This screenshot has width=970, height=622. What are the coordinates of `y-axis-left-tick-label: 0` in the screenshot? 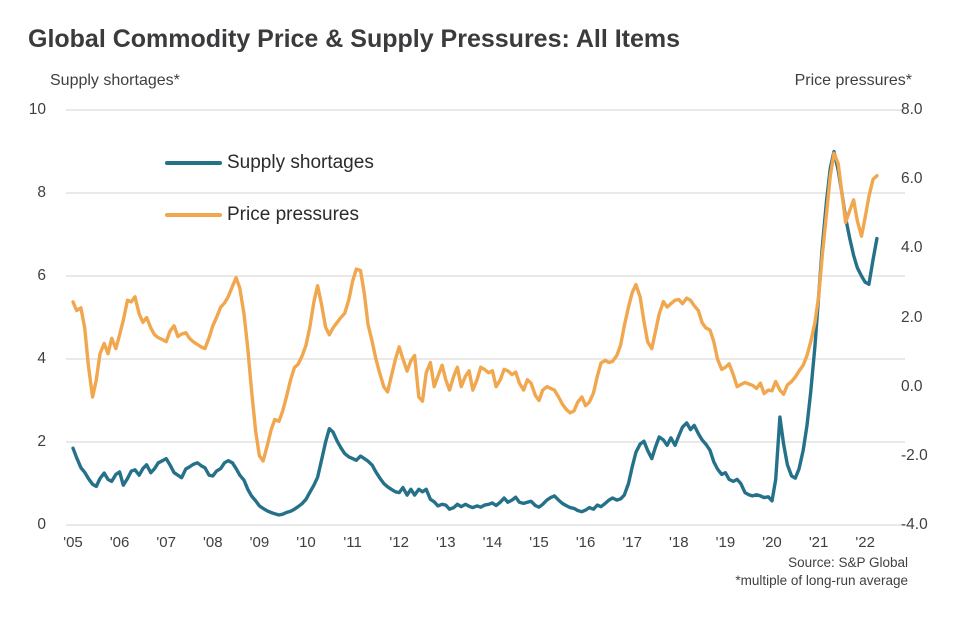 It's located at (41, 524).